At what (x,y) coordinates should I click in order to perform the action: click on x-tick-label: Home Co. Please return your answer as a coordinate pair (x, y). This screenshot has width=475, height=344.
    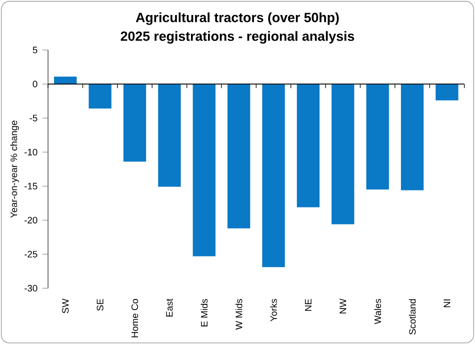
    Looking at the image, I should click on (134, 318).